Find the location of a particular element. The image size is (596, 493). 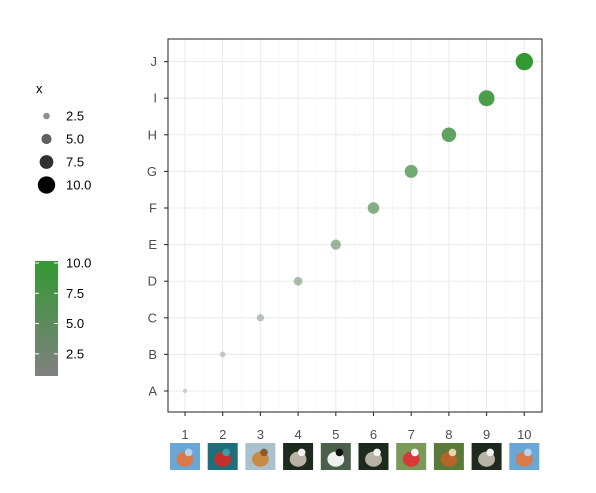

y-tick-label: H is located at coordinates (152, 134).